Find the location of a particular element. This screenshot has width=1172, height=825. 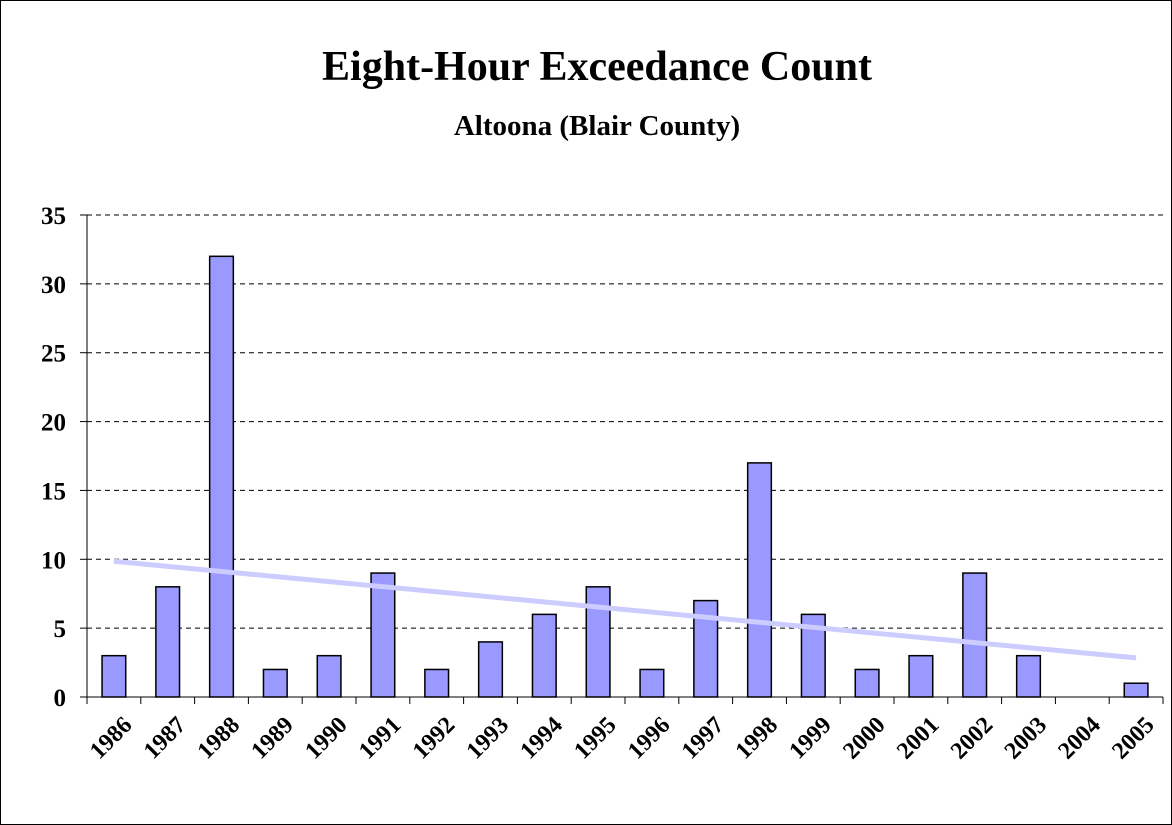

y-tick-label: 0 is located at coordinates (60, 698).